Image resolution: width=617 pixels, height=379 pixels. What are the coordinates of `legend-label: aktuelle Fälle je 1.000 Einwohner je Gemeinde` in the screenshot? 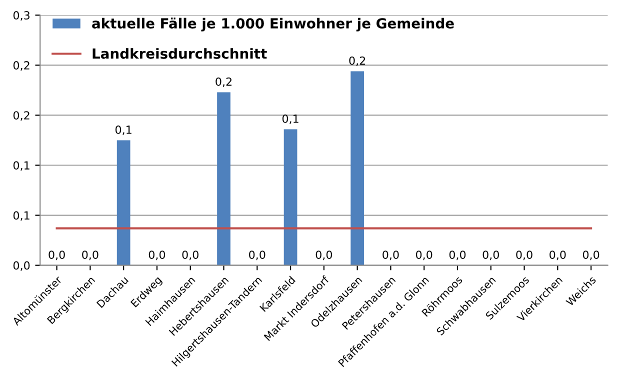 It's located at (273, 25).